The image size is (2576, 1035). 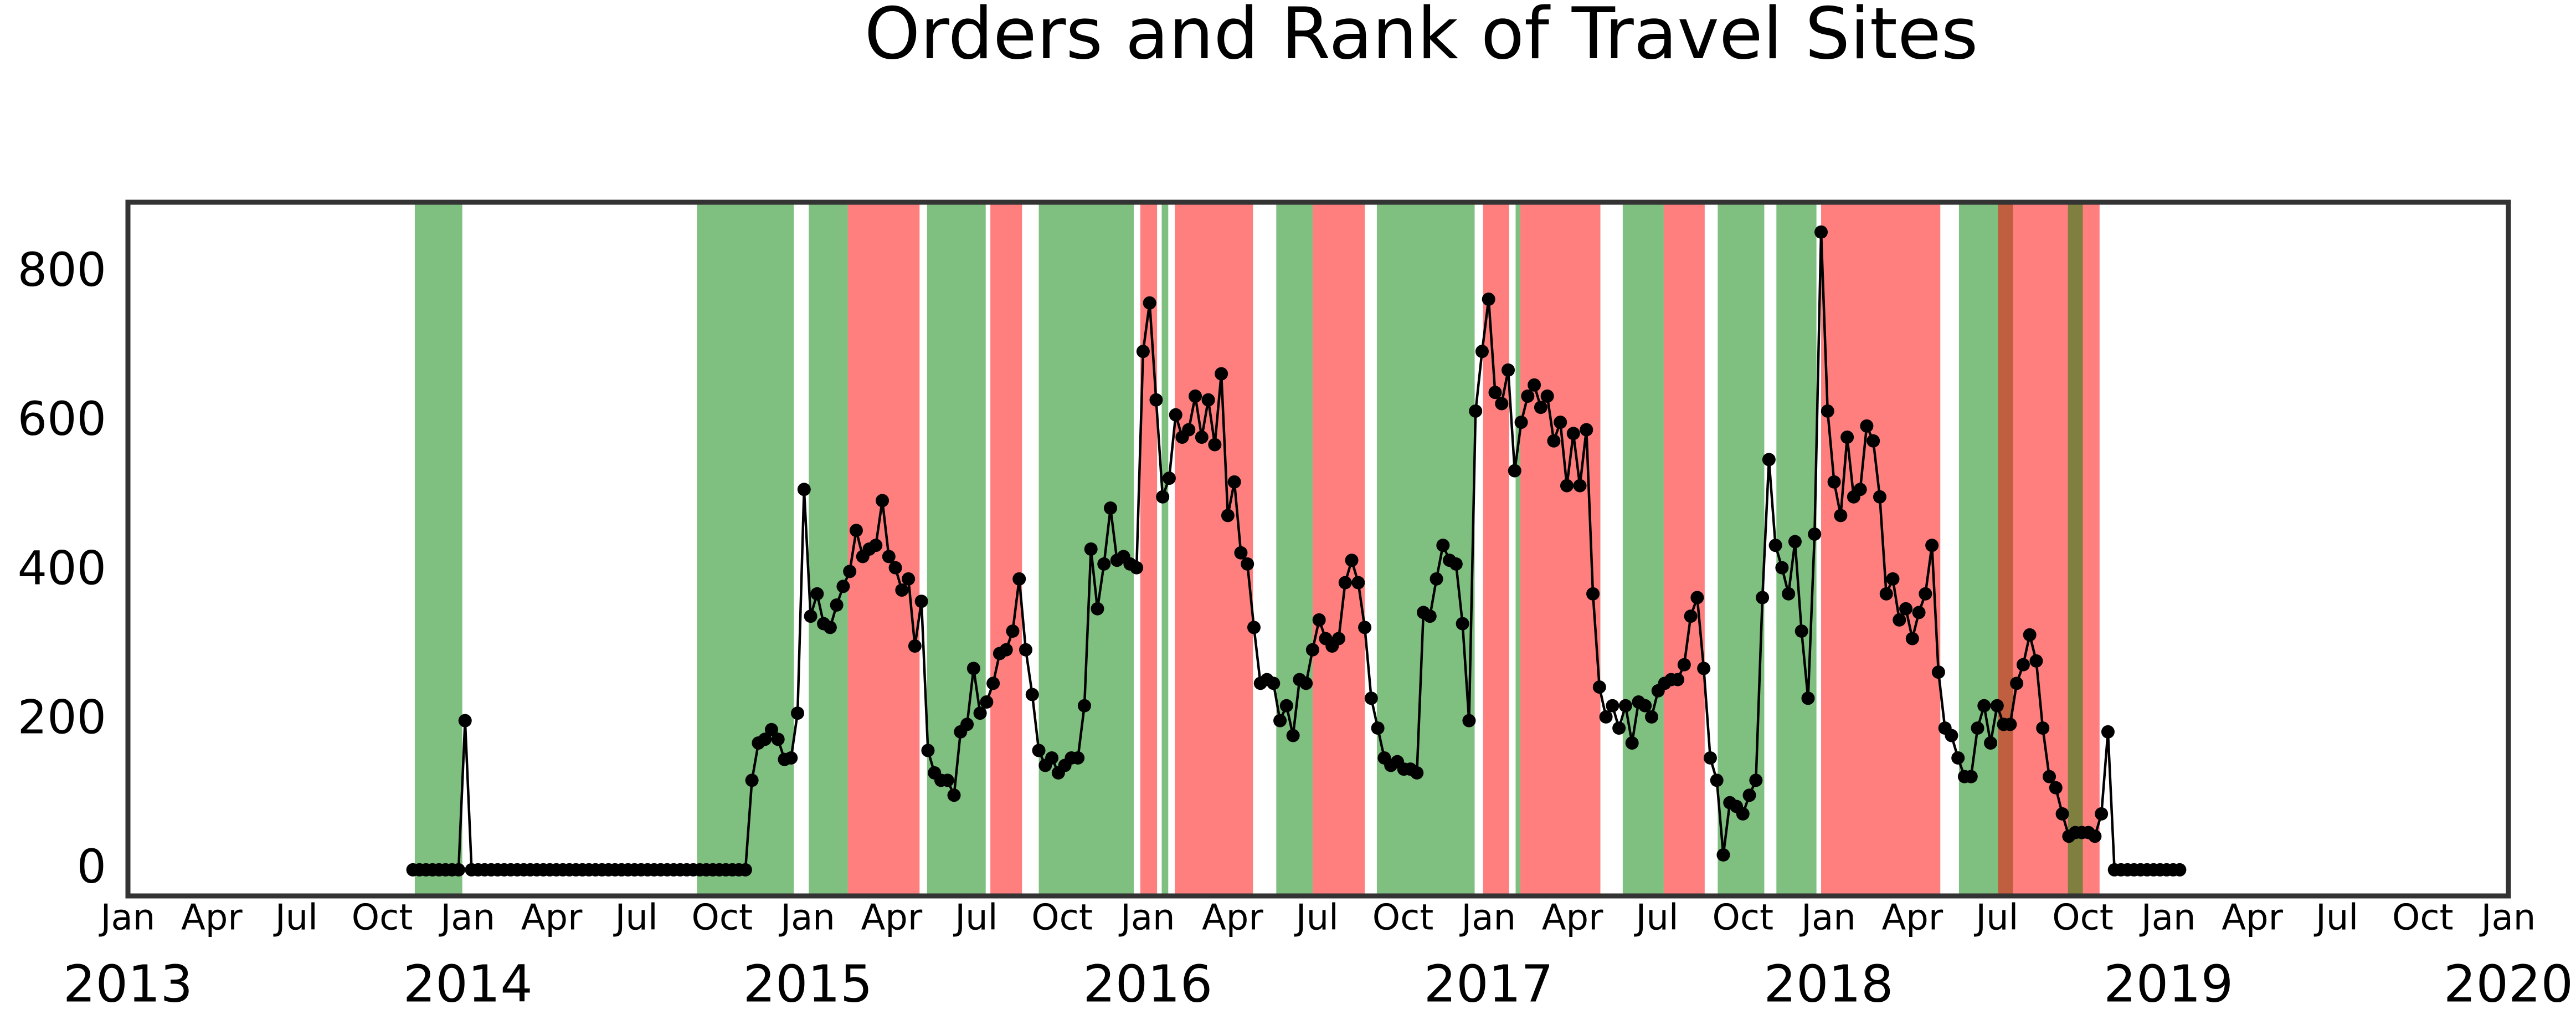 I want to click on year-label: 2020, so click(x=2508, y=983).